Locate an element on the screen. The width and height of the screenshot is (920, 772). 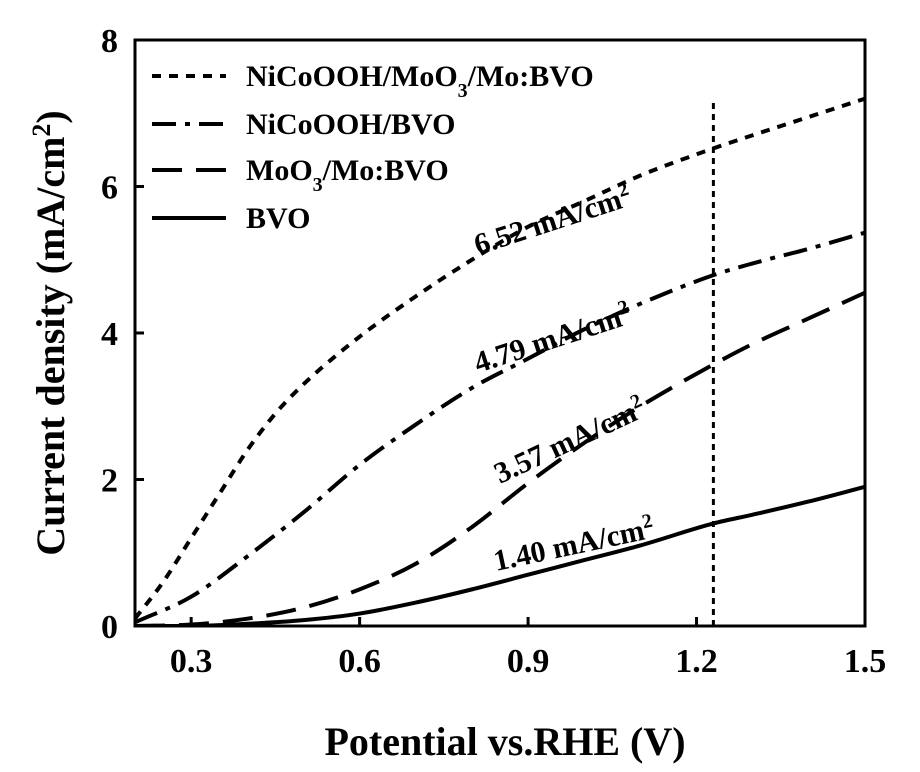
x-tick-label: 0.9 is located at coordinates (528, 661).